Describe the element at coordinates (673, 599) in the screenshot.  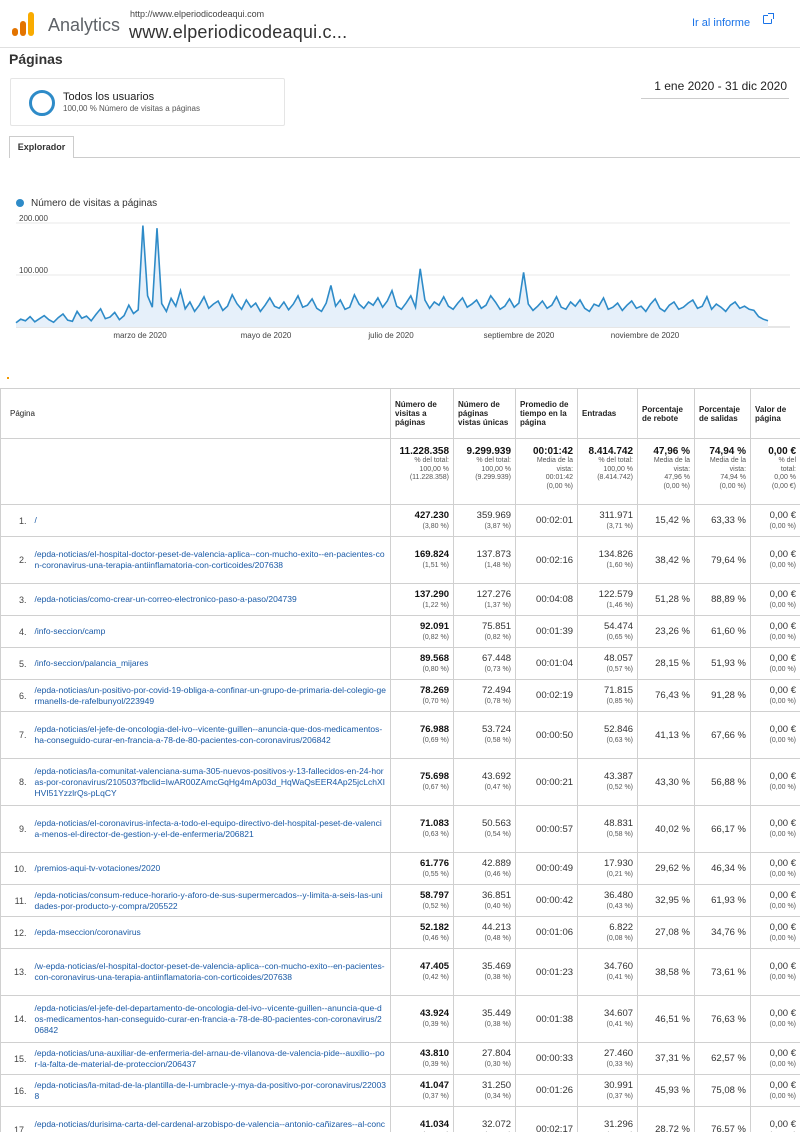
I see `metric-value: 51,28 %` at that location.